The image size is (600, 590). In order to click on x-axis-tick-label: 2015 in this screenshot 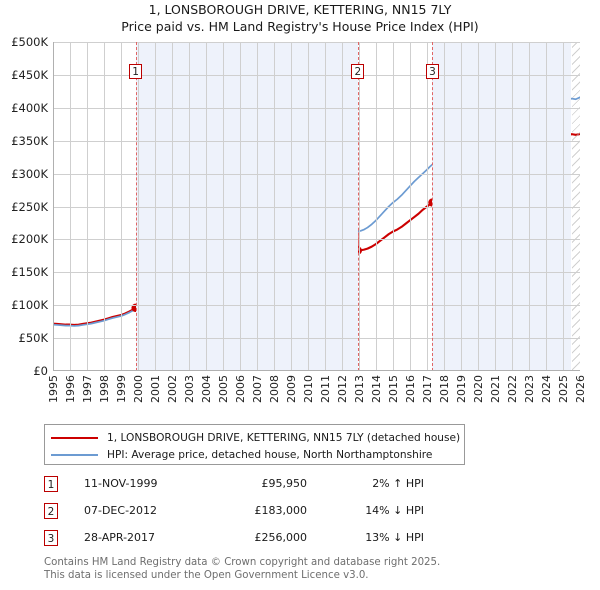, I will do `click(393, 389)`.